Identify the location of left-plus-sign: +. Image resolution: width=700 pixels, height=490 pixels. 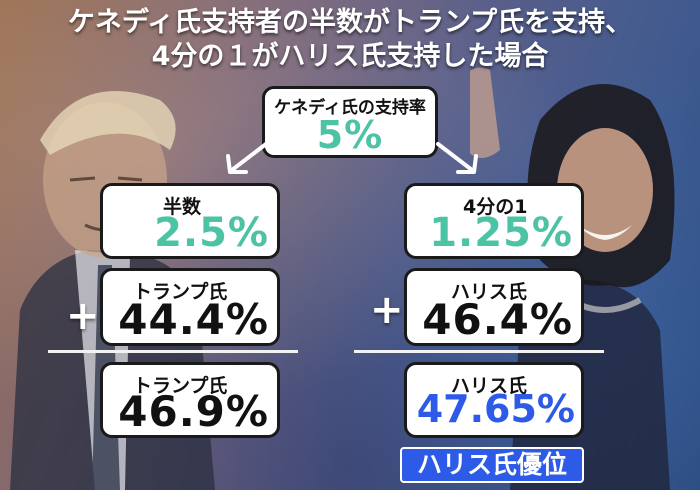
(83, 316).